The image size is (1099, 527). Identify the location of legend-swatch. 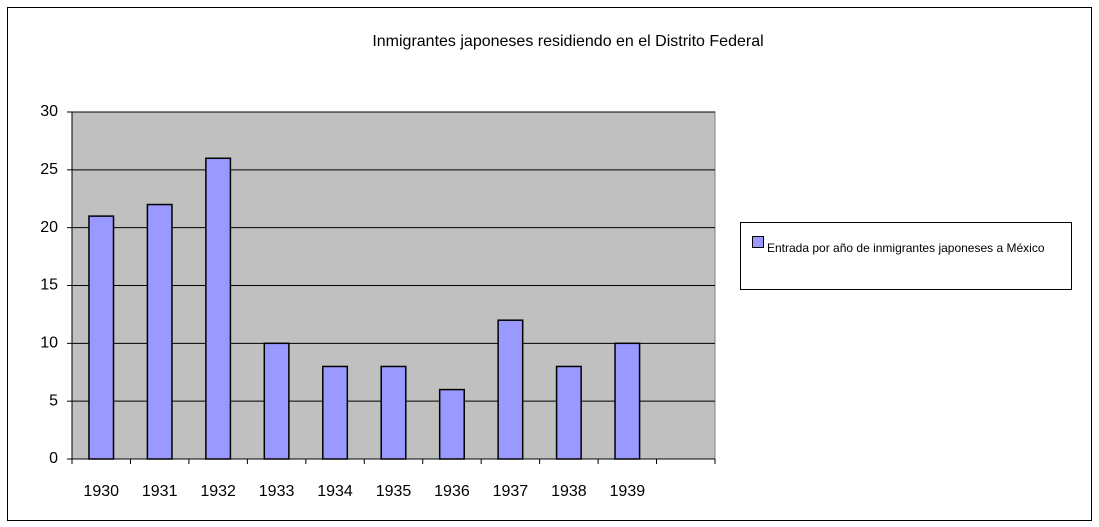
(758, 242).